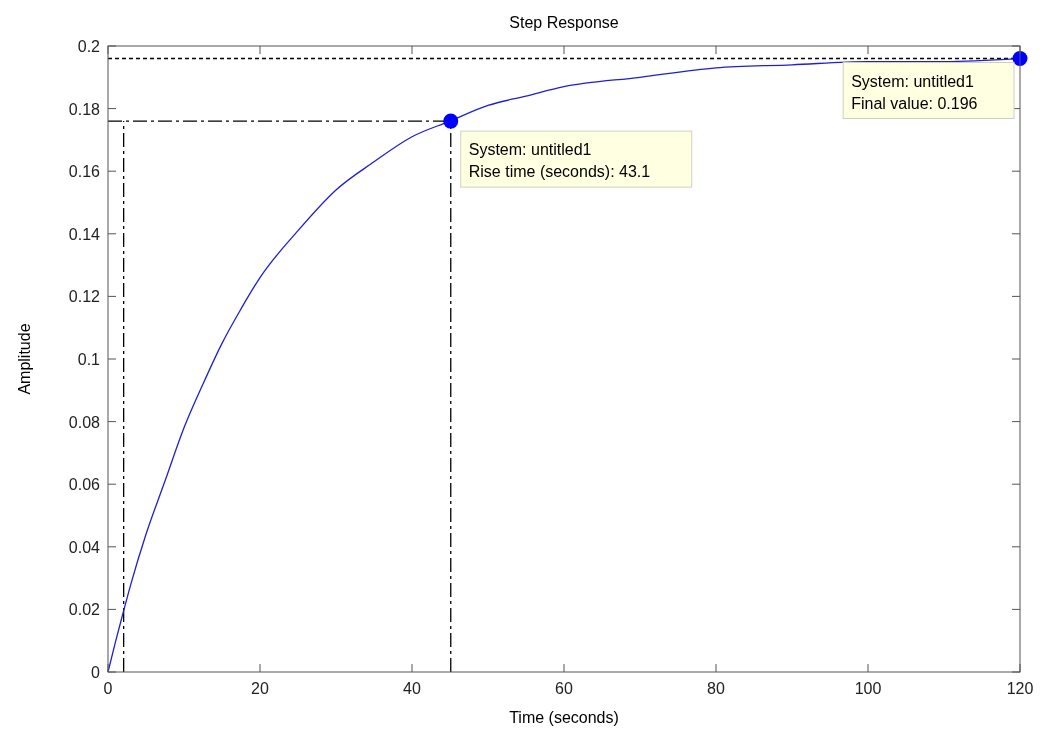 The image size is (1050, 740). I want to click on x-tick-label: 20, so click(260, 688).